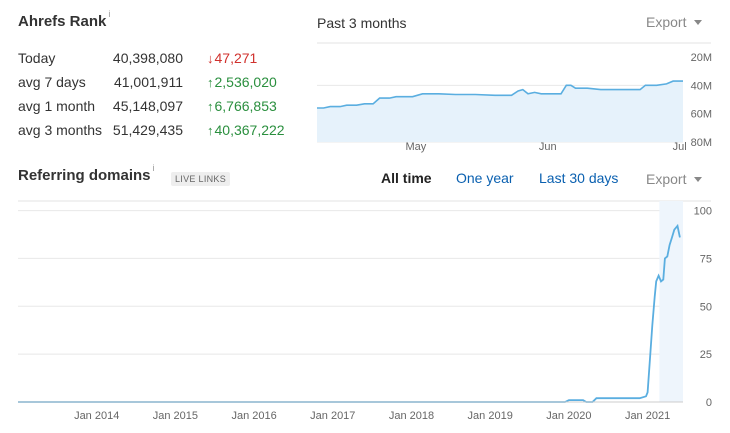 The height and width of the screenshot is (433, 730). Describe the element at coordinates (701, 115) in the screenshot. I see `y-tick-label: 60M` at that location.